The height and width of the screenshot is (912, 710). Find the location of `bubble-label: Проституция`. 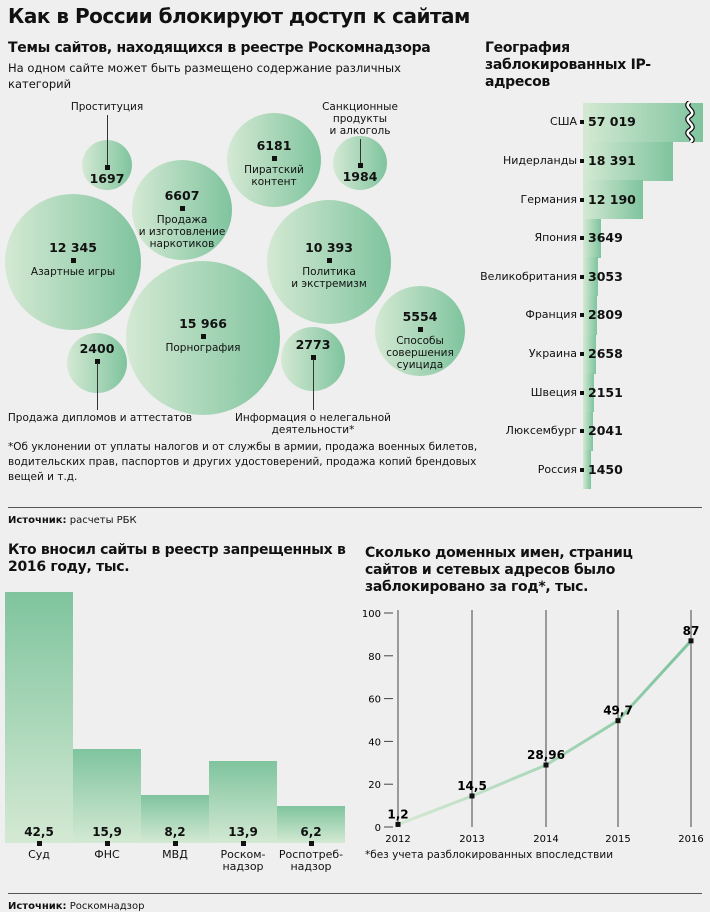

bubble-label: Проституция is located at coordinates (107, 107).